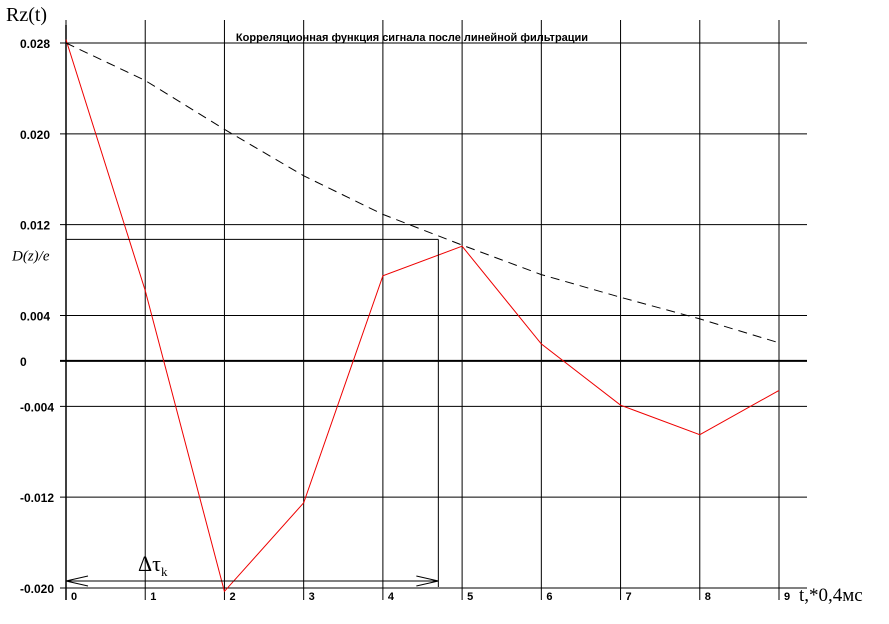 Image resolution: width=889 pixels, height=624 pixels. Describe the element at coordinates (77, 581) in the screenshot. I see `interval-arrow-left-head` at that location.